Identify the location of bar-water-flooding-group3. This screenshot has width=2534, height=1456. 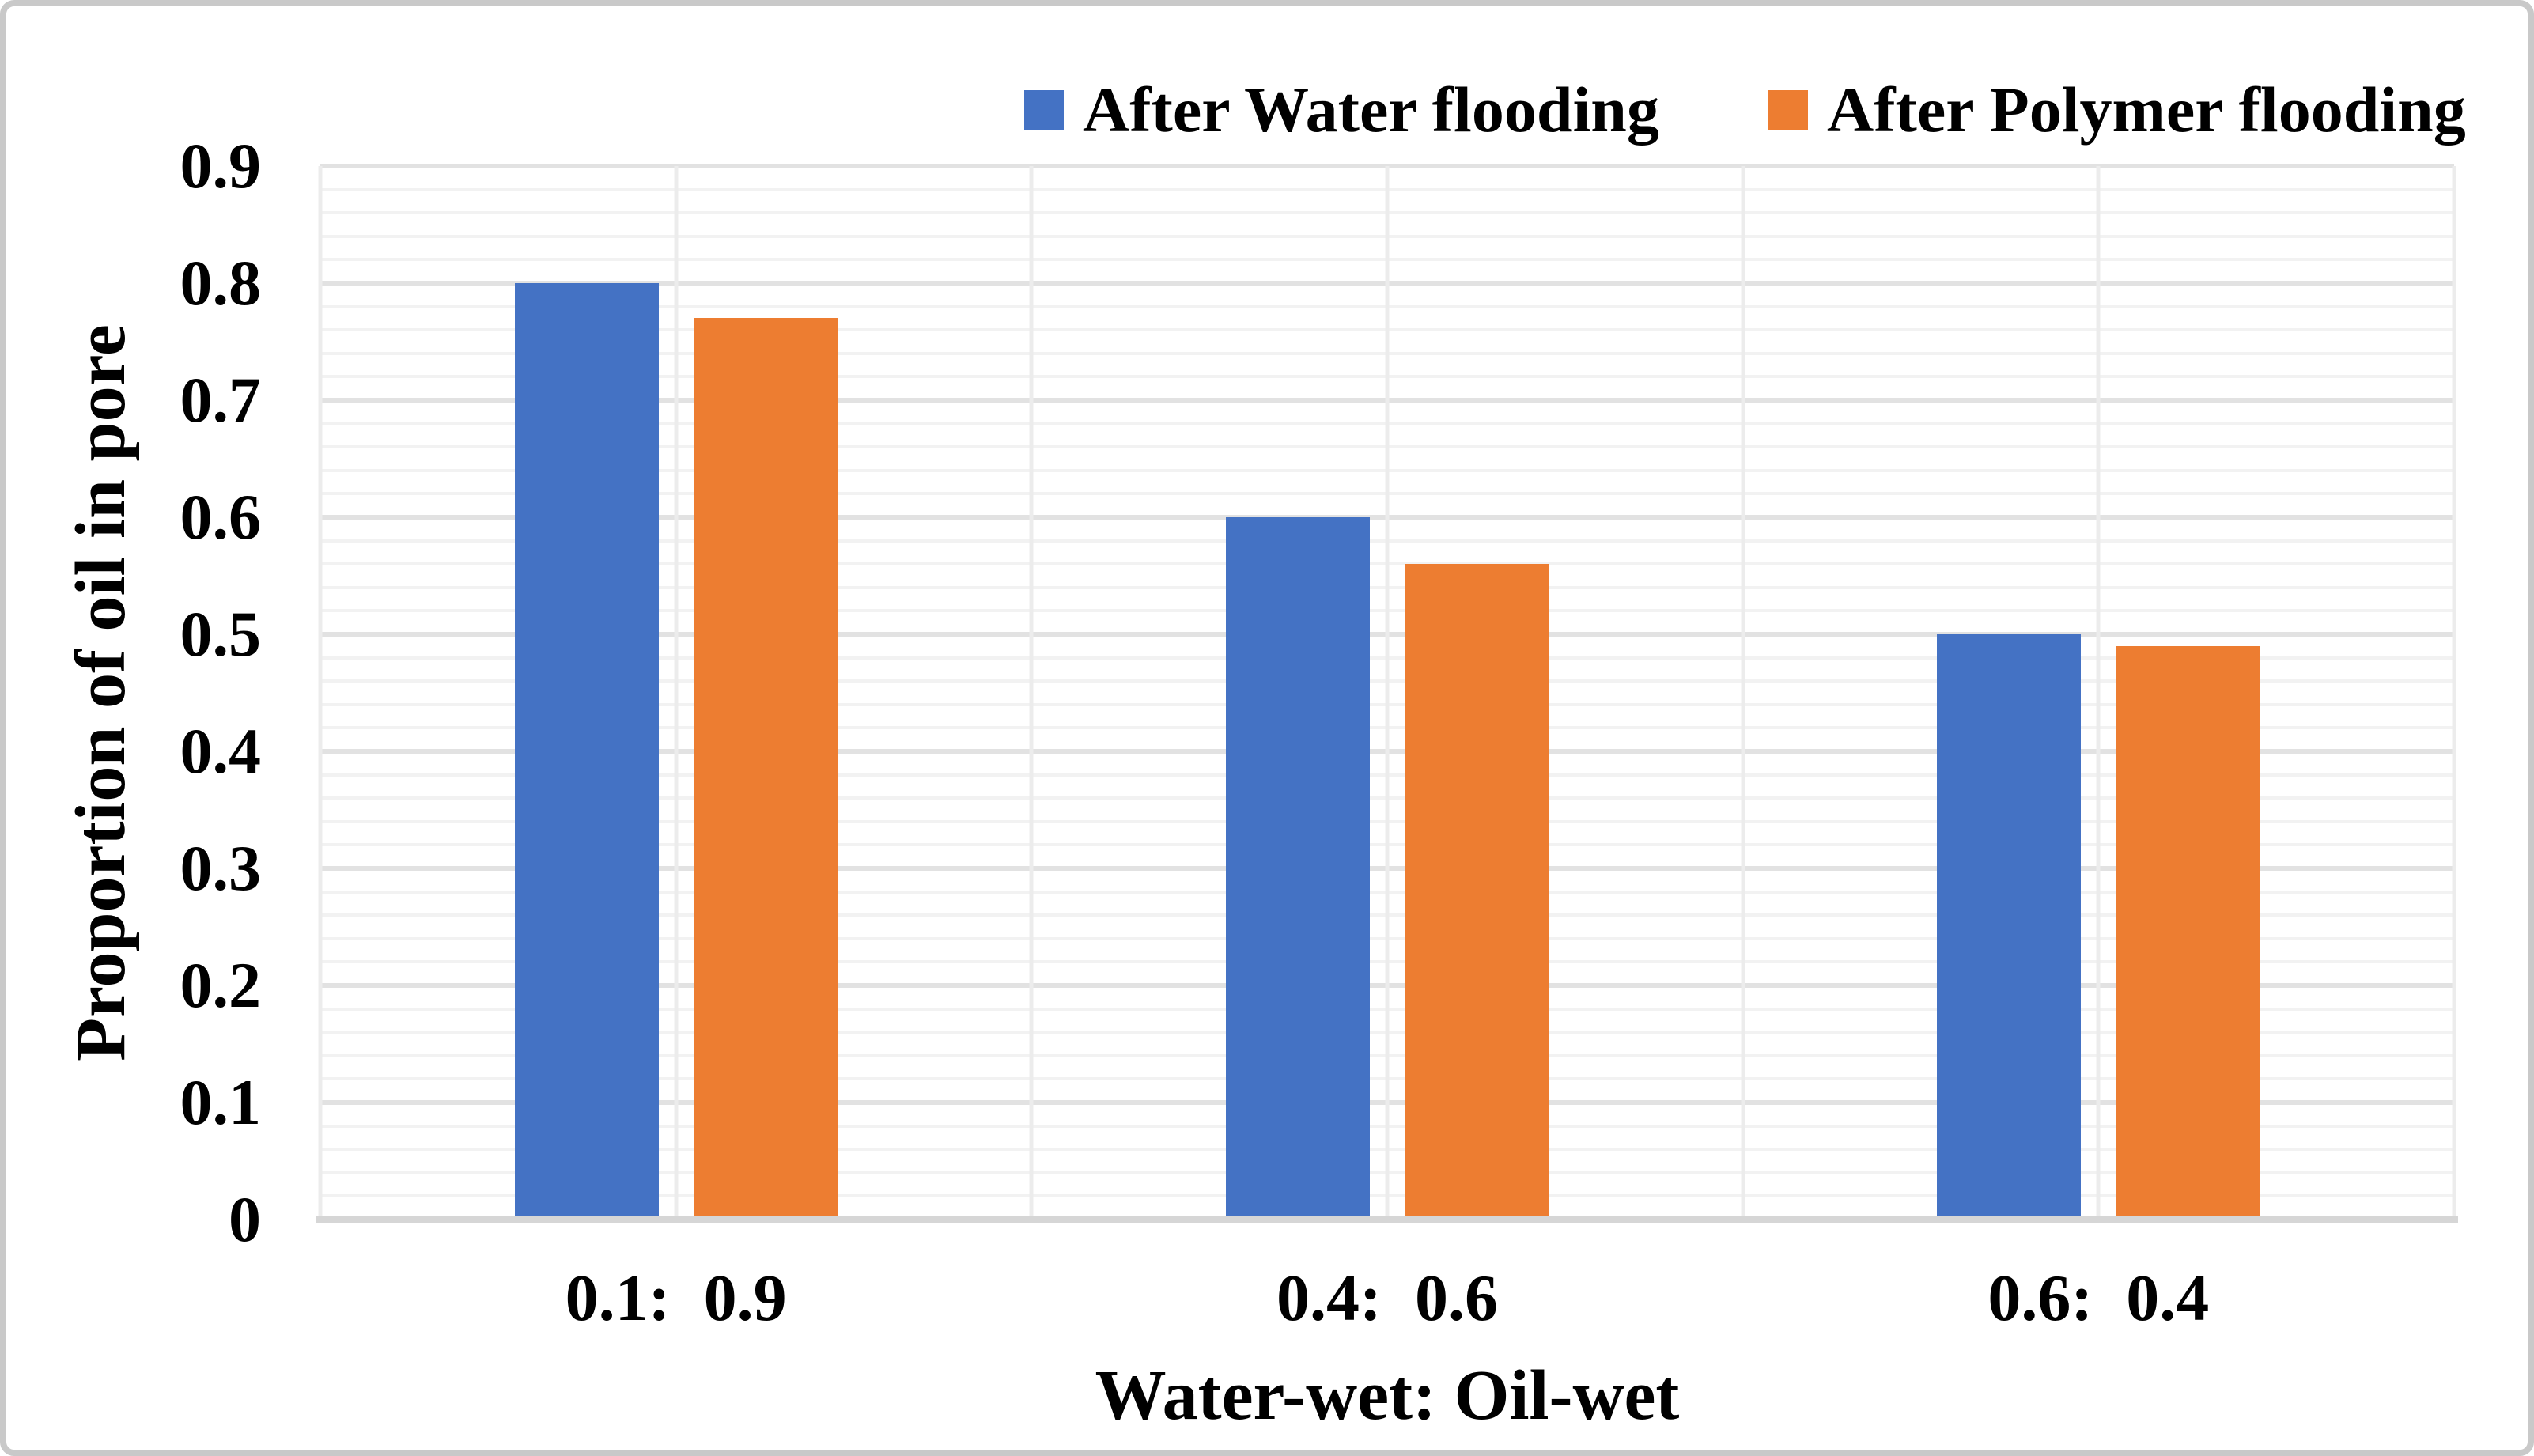
(2009, 927).